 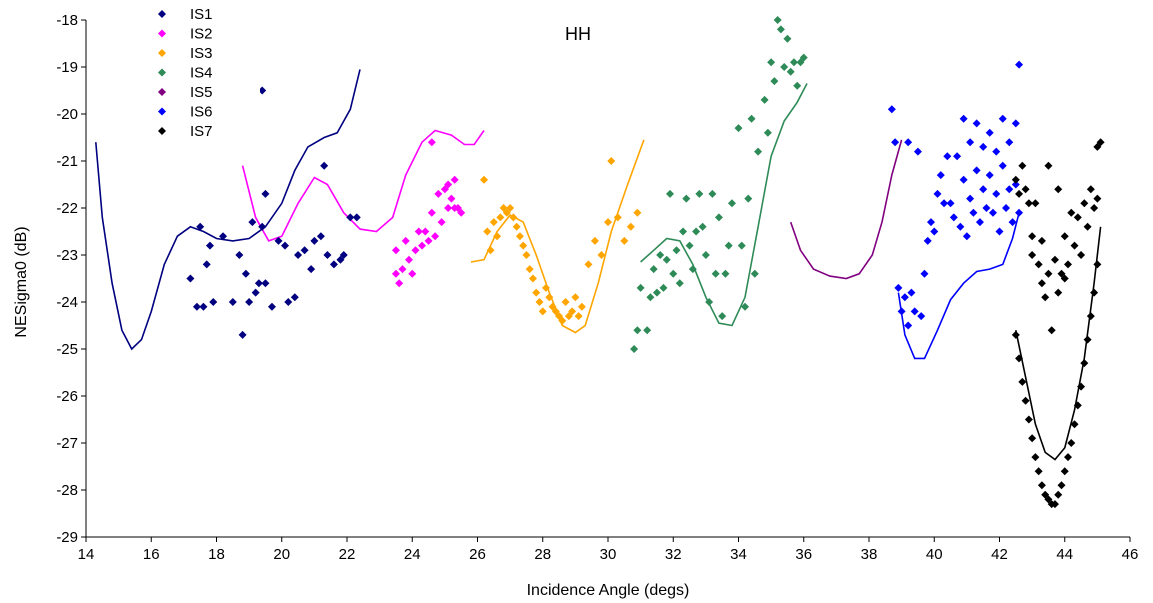 What do you see at coordinates (281, 554) in the screenshot?
I see `x-tick-label: 20` at bounding box center [281, 554].